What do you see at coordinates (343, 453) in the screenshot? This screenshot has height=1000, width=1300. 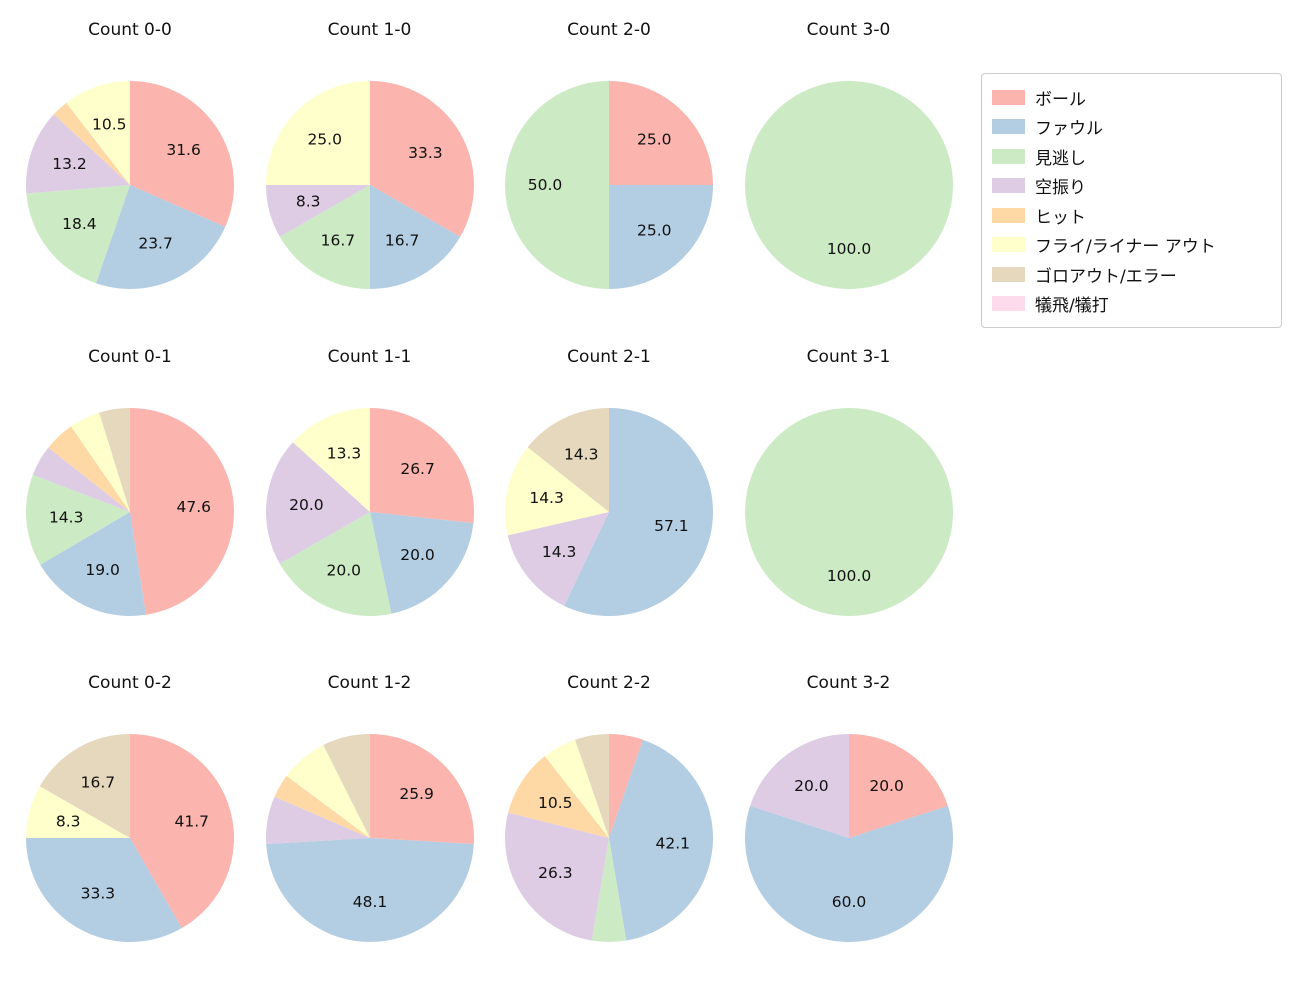 I see `pie-slice-value: 13.3` at bounding box center [343, 453].